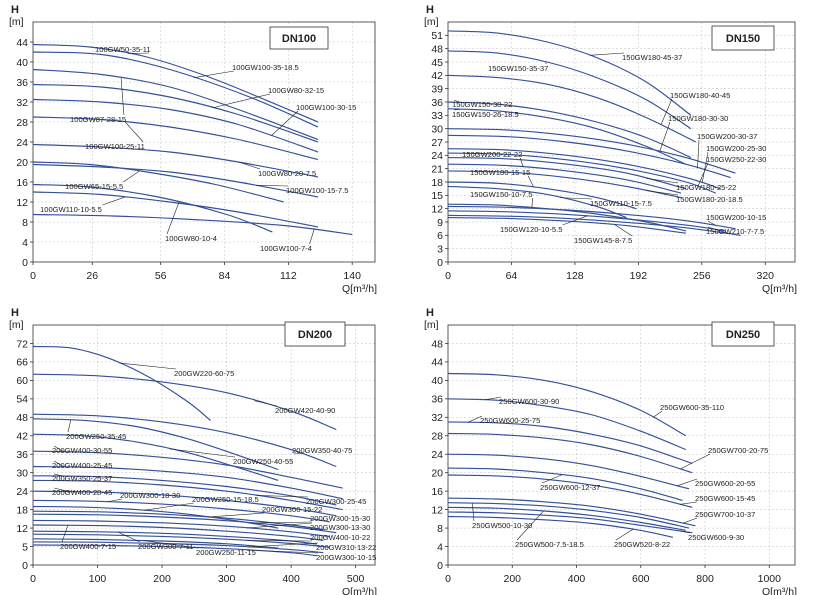 The width and height of the screenshot is (821, 595). I want to click on curve-label: 100GW100-25-11, so click(115, 146).